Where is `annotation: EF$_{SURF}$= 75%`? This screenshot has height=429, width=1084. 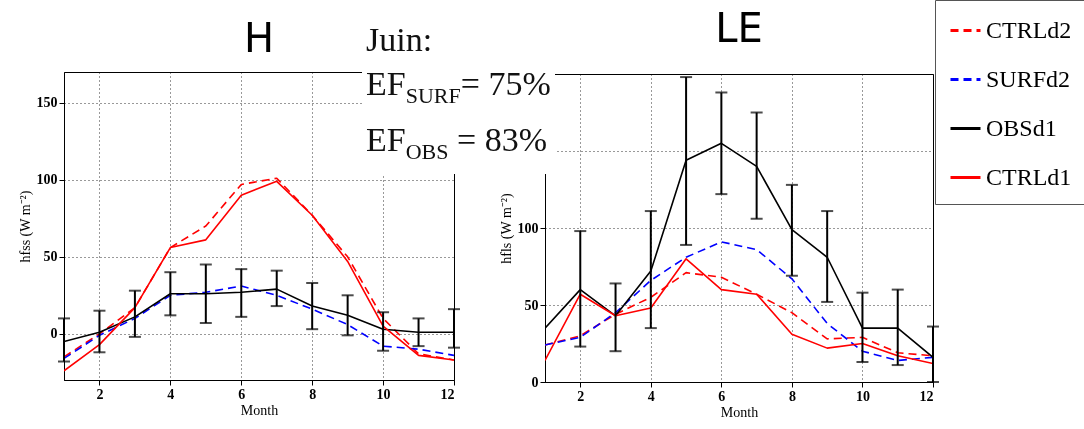
annotation: EF$_{SURF}$= 75% is located at coordinates (458, 87).